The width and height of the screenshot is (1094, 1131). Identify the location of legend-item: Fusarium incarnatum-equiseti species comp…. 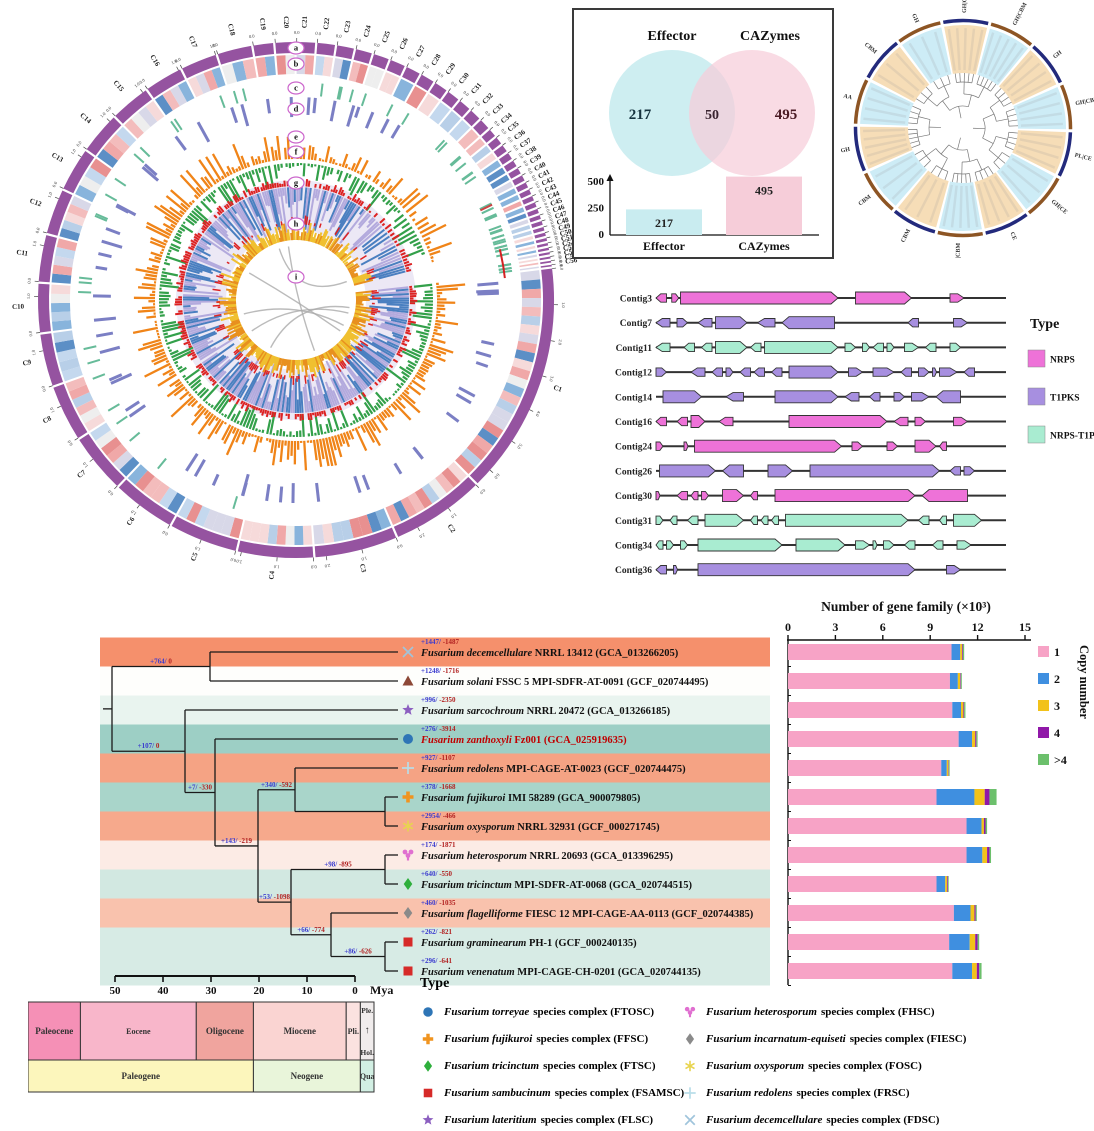
(824, 1038).